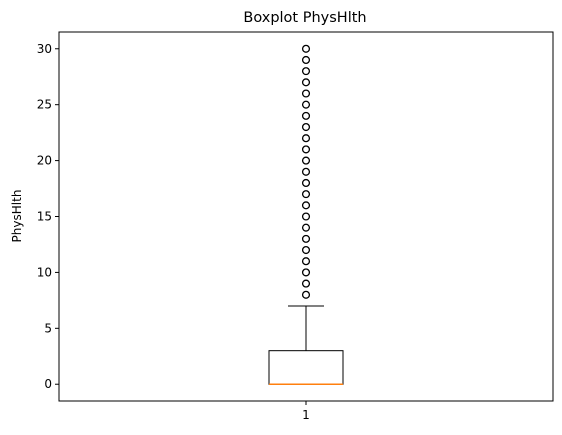 Image resolution: width=562 pixels, height=435 pixels. What do you see at coordinates (304, 18) in the screenshot?
I see `chart-title: Boxplot PhysHlth` at bounding box center [304, 18].